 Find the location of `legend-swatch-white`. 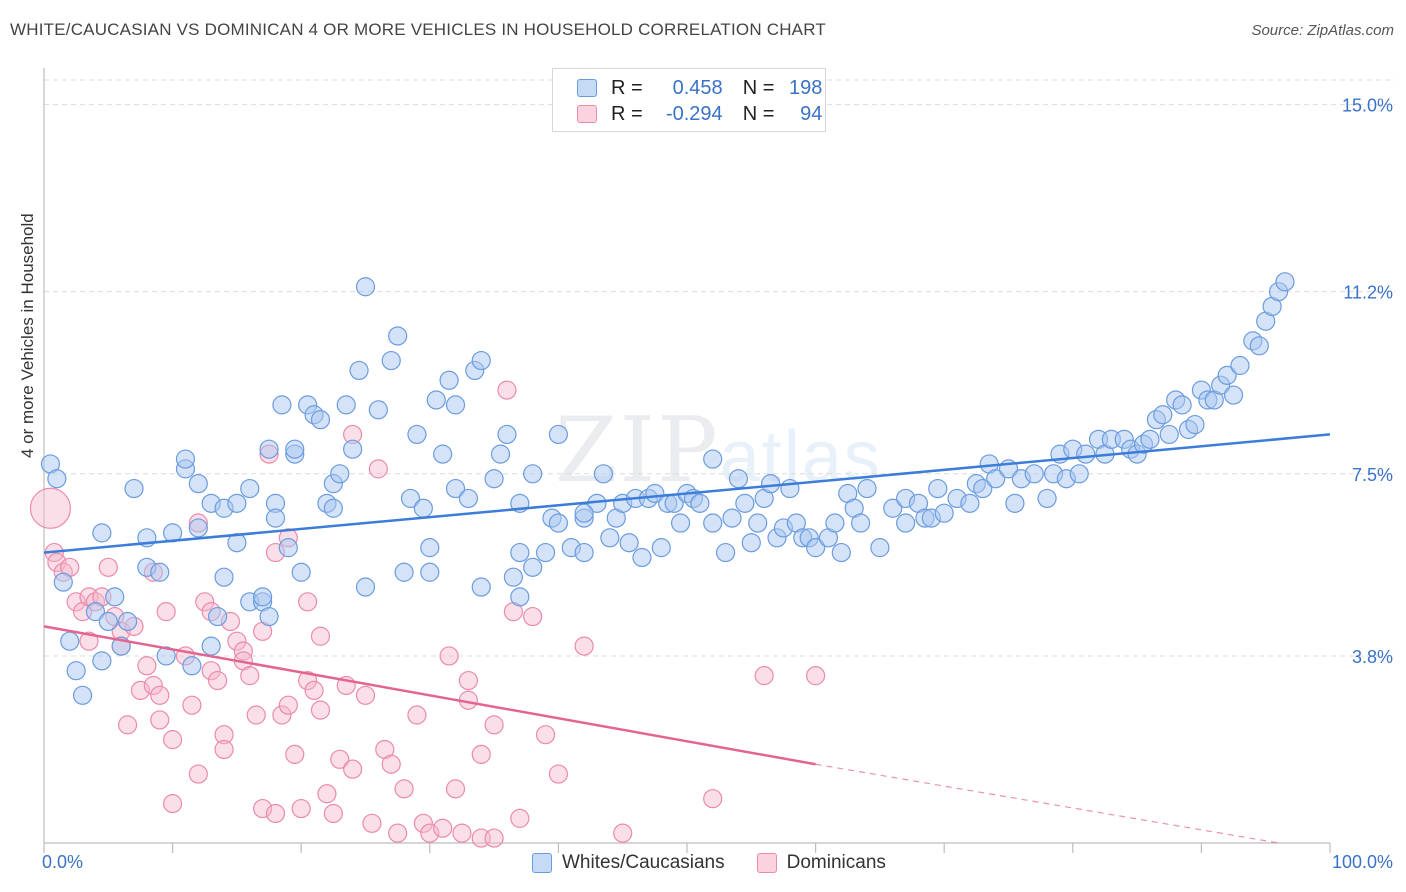

legend-swatch-white is located at coordinates (587, 88).